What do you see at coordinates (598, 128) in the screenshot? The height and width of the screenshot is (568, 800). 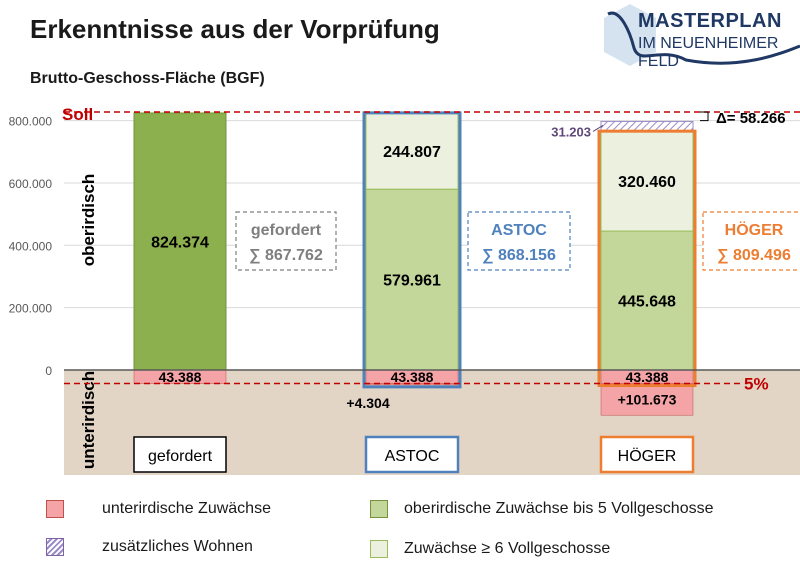 I see `bar-wohnen-leader` at bounding box center [598, 128].